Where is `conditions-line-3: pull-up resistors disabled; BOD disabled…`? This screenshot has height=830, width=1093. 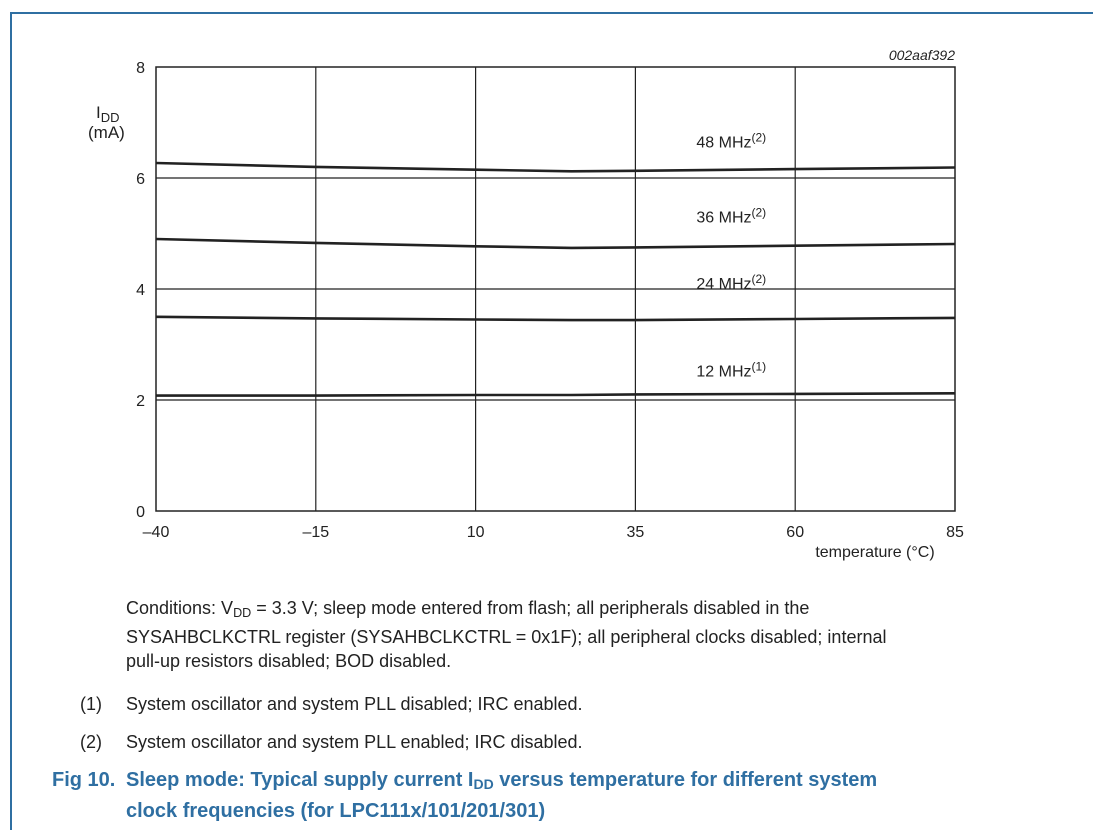
conditions-line-3: pull-up resistors disabled; BOD disabled… is located at coordinates (289, 661).